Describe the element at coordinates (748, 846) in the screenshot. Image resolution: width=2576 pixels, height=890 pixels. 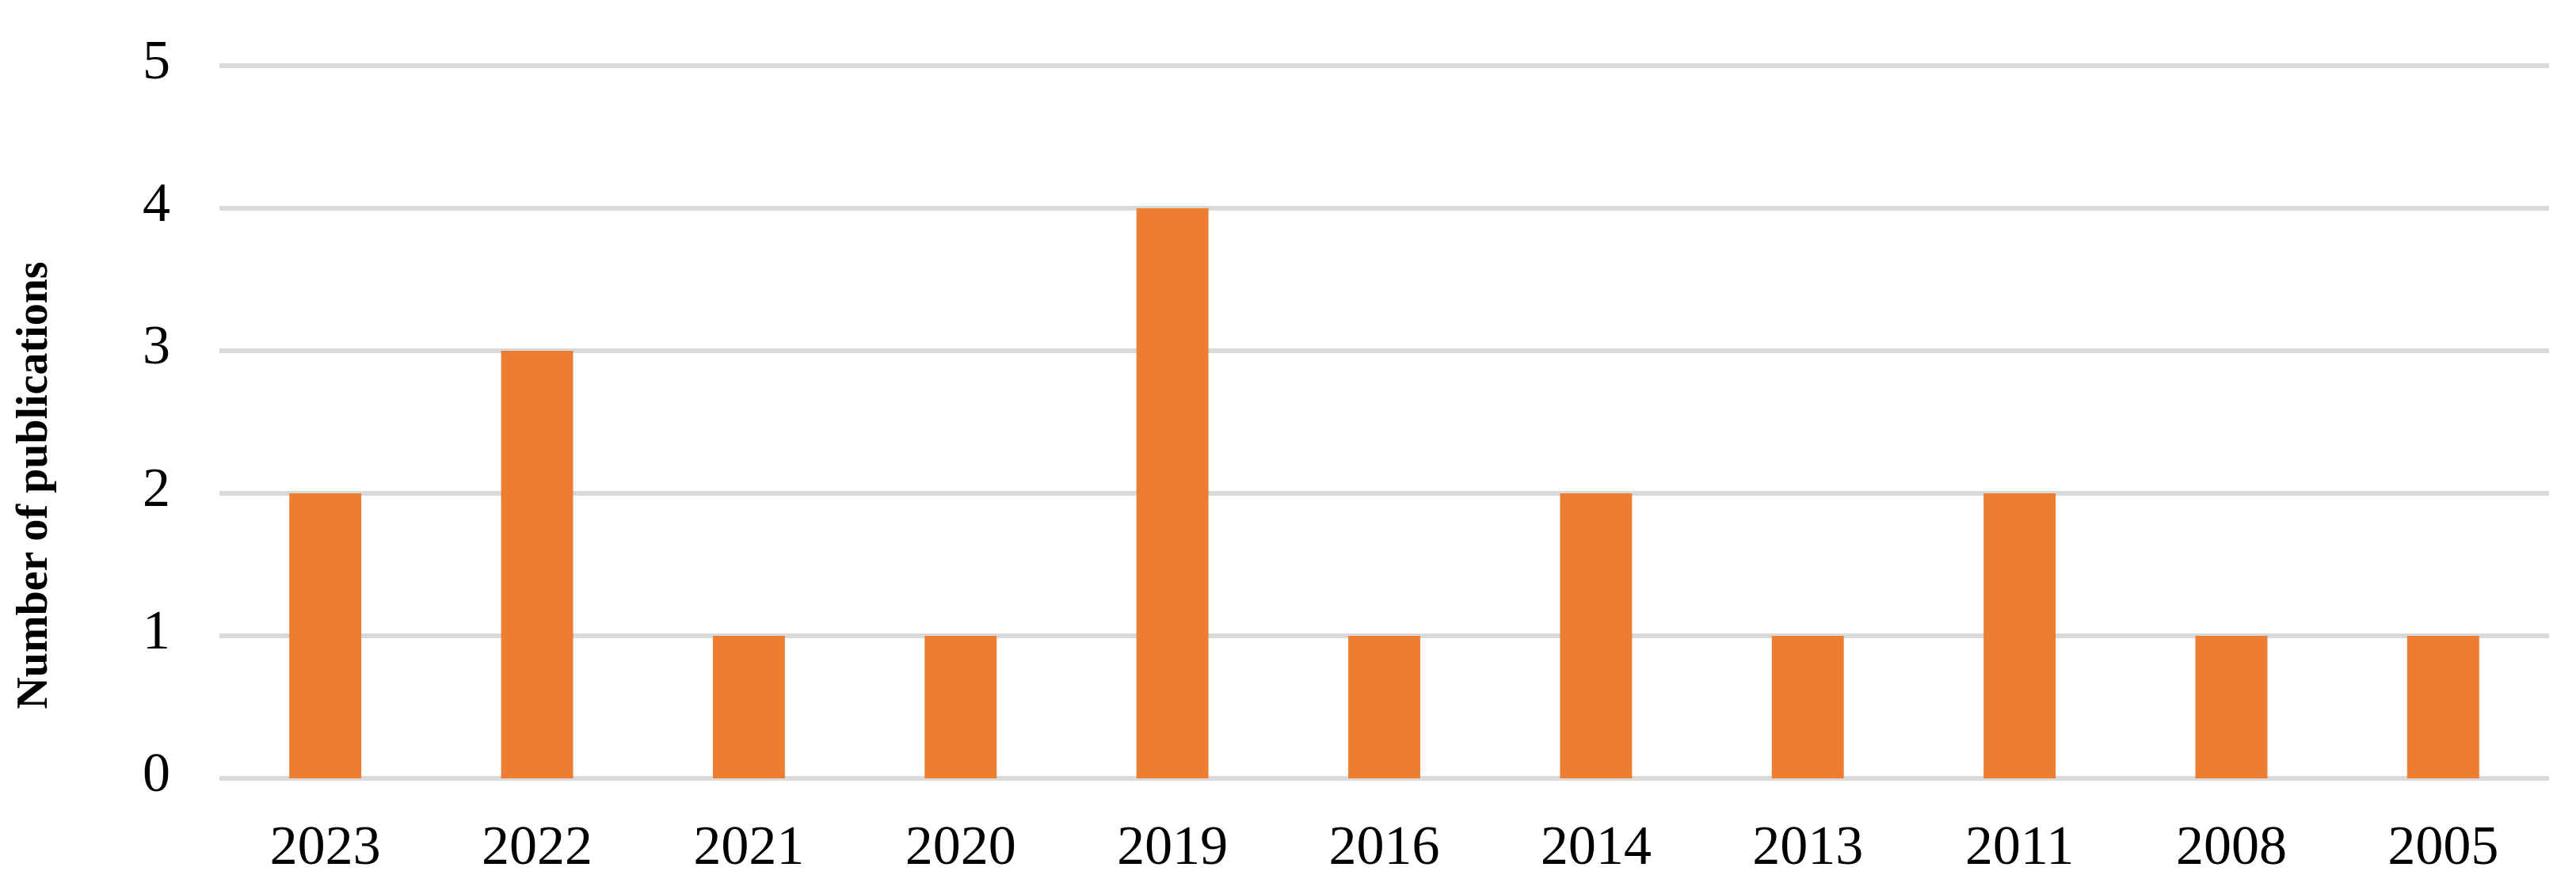
I see `x-tick-label: 2021` at that location.